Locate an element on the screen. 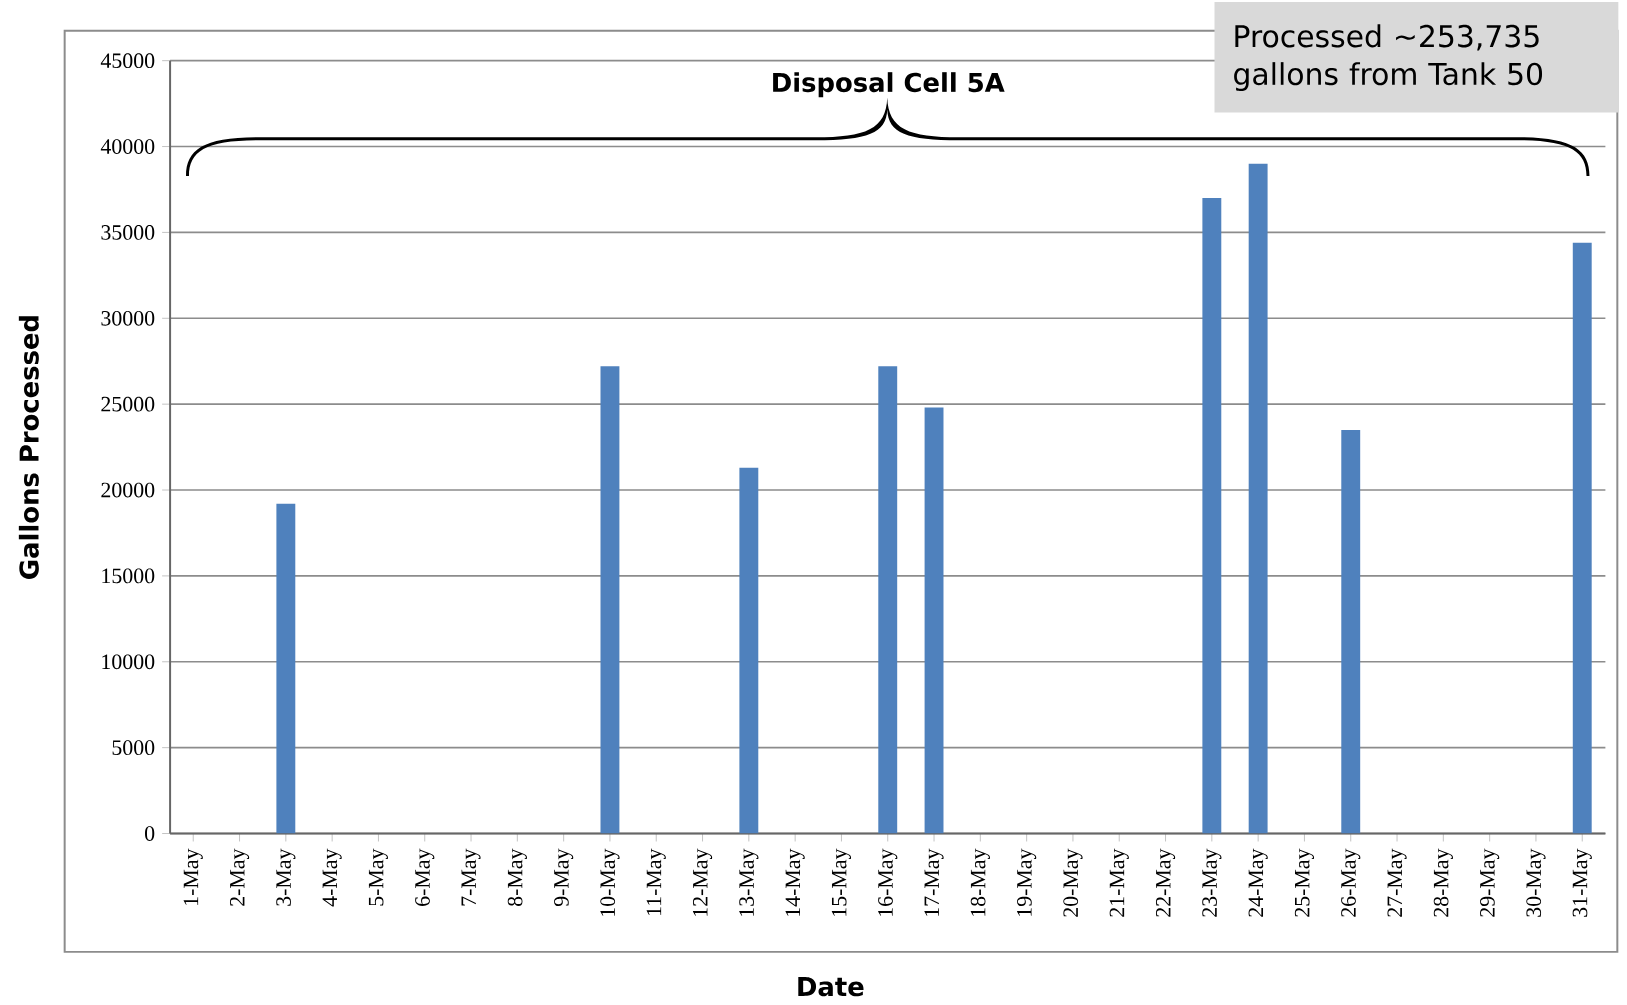 The height and width of the screenshot is (1005, 1627). x-tick-label: 20-May is located at coordinates (1073, 883).